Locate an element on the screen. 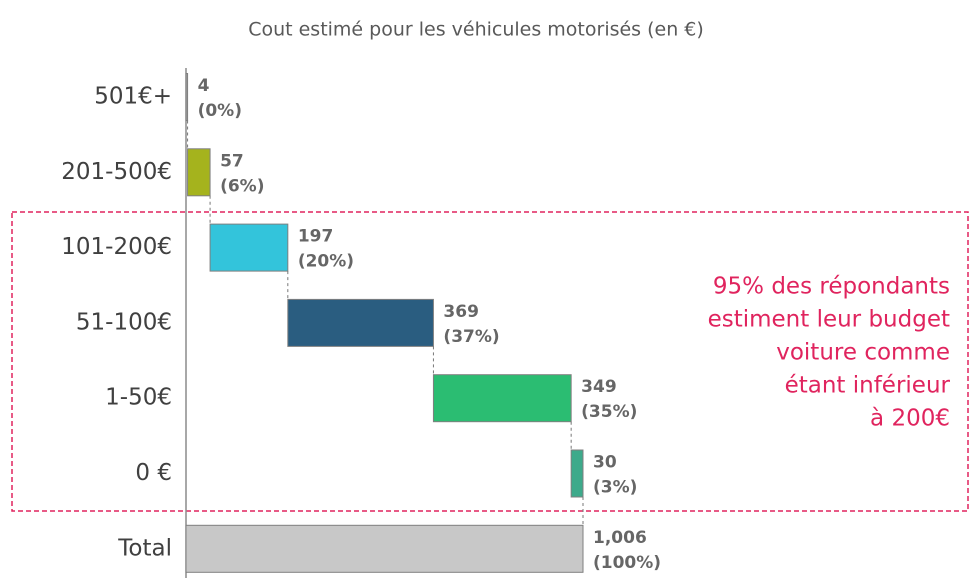  value-label: 1,006 is located at coordinates (620, 538).